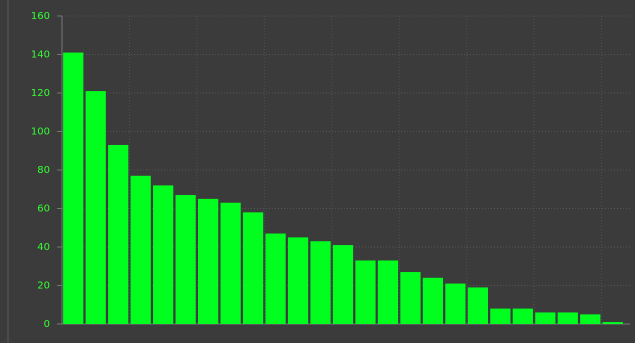 Image resolution: width=635 pixels, height=343 pixels. What do you see at coordinates (43, 209) in the screenshot?
I see `y-tick-label: 60` at bounding box center [43, 209].